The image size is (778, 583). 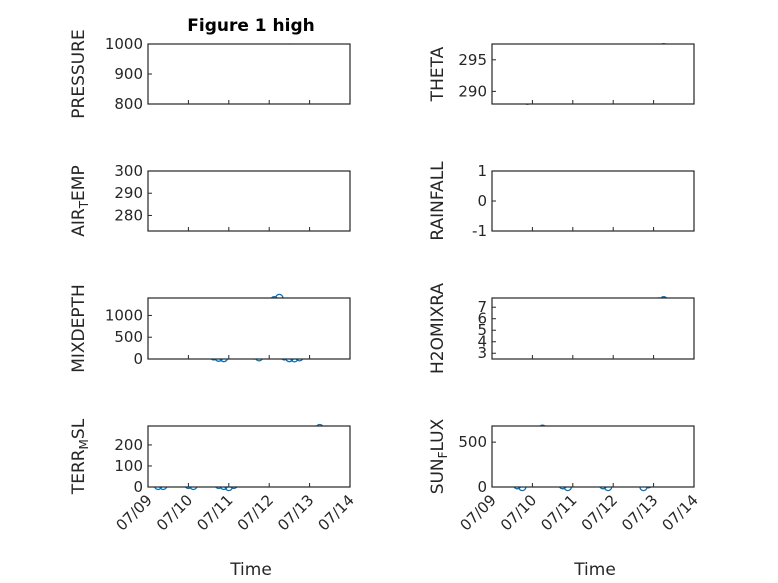 I want to click on subplot-2: 290 295 THETA, so click(x=561, y=74).